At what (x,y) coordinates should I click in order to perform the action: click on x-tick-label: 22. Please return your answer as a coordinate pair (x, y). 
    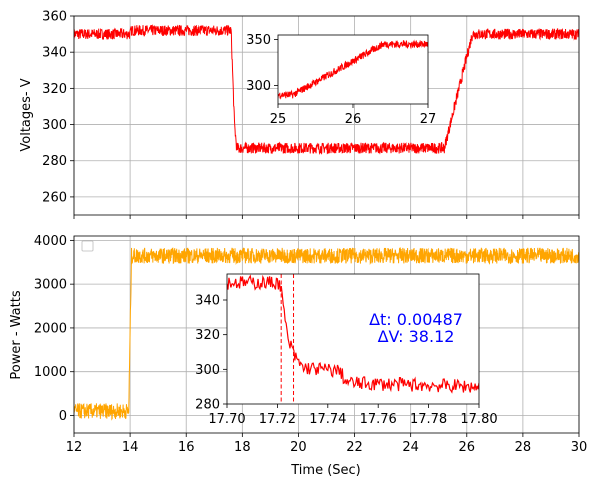
    Looking at the image, I should click on (354, 447).